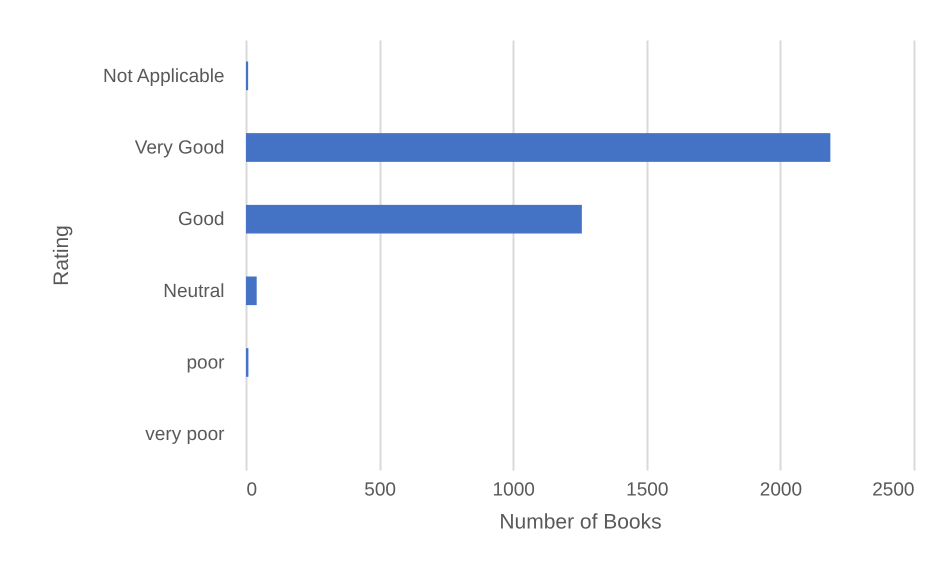 This screenshot has height=579, width=952. What do you see at coordinates (380, 490) in the screenshot?
I see `x-tick-label: 500` at bounding box center [380, 490].